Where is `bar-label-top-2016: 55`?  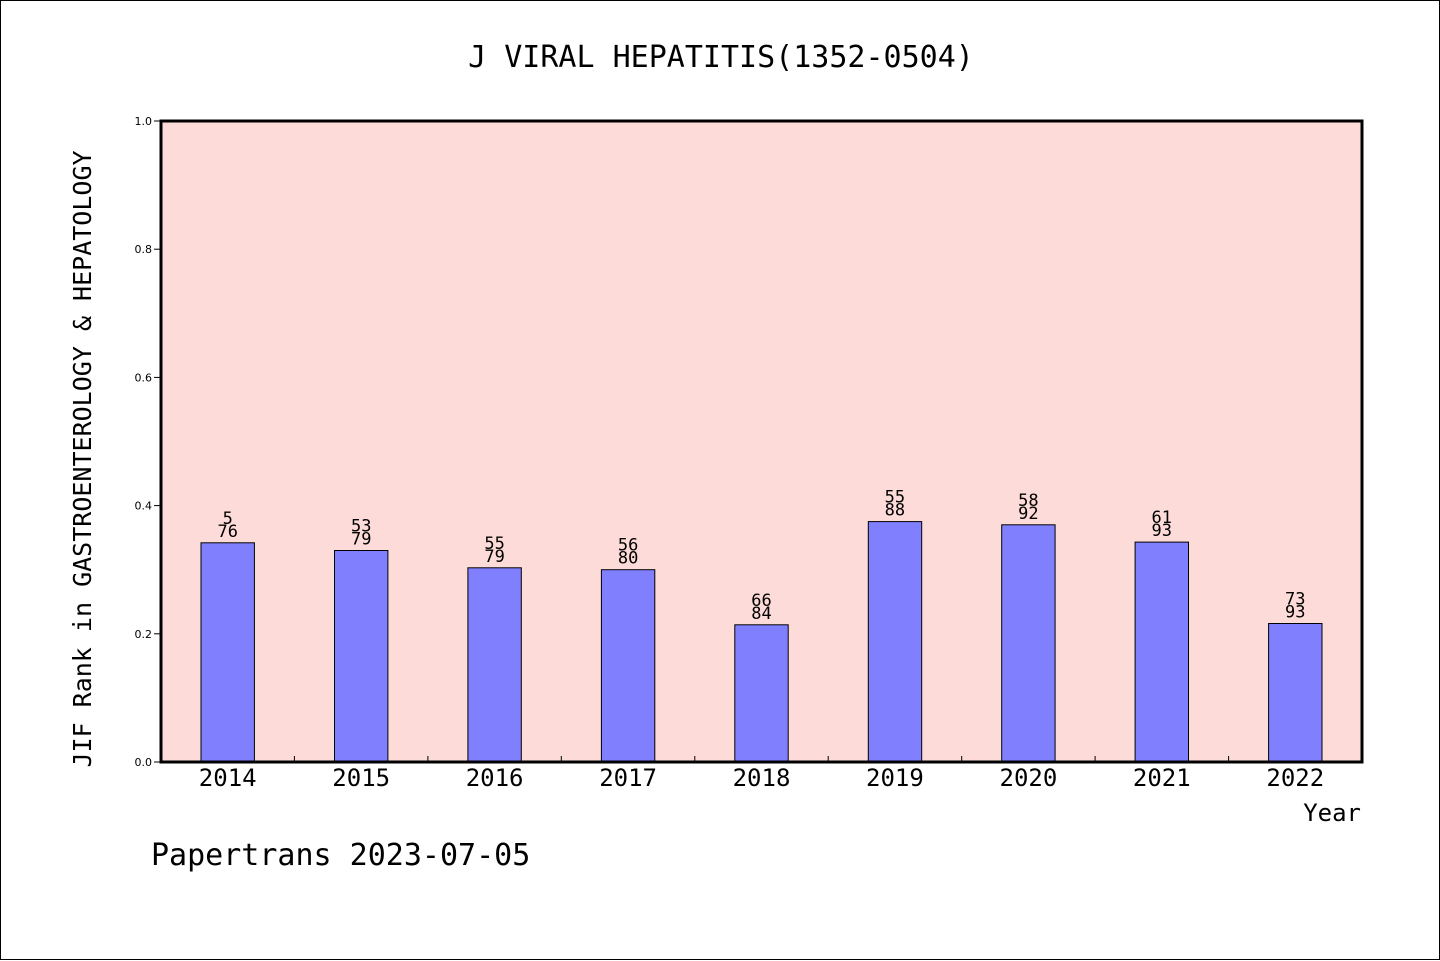
bar-label-top-2016: 55 is located at coordinates (494, 544).